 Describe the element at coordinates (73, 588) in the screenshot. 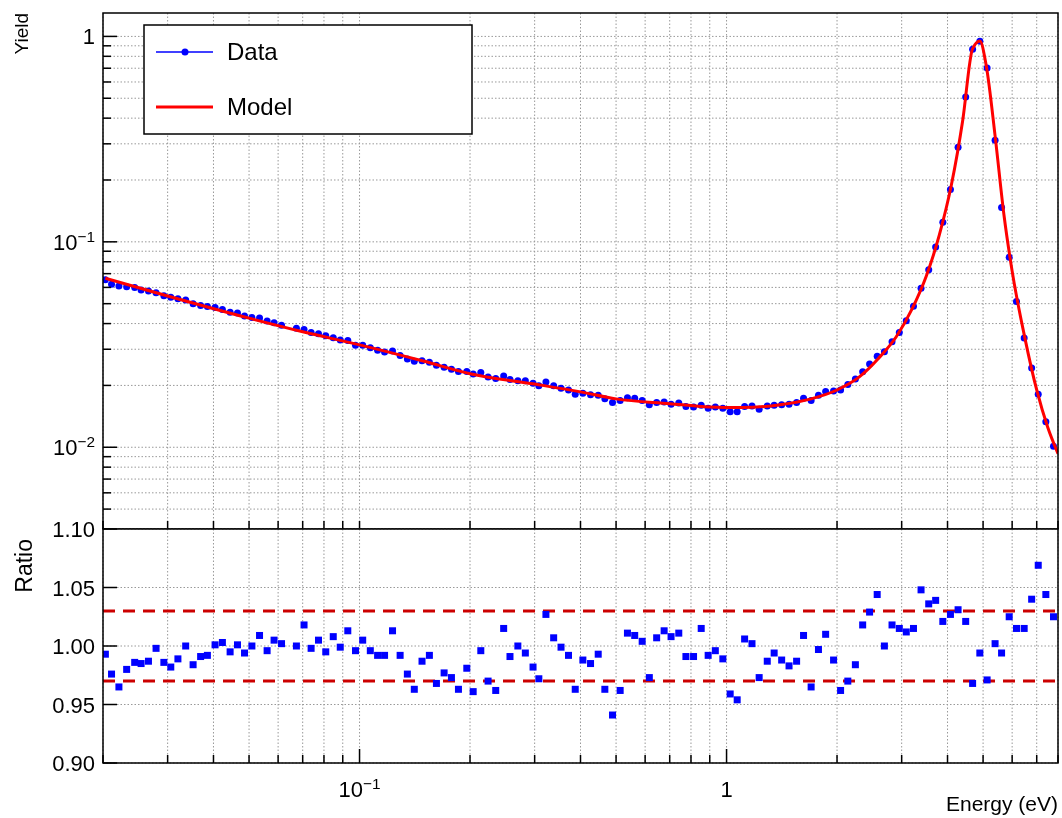

I see `y-tick-label: 1.05` at that location.